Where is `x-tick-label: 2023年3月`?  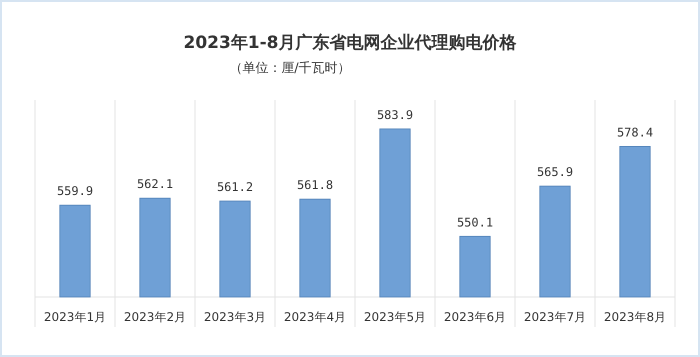 x-tick-label: 2023年3月 is located at coordinates (235, 317).